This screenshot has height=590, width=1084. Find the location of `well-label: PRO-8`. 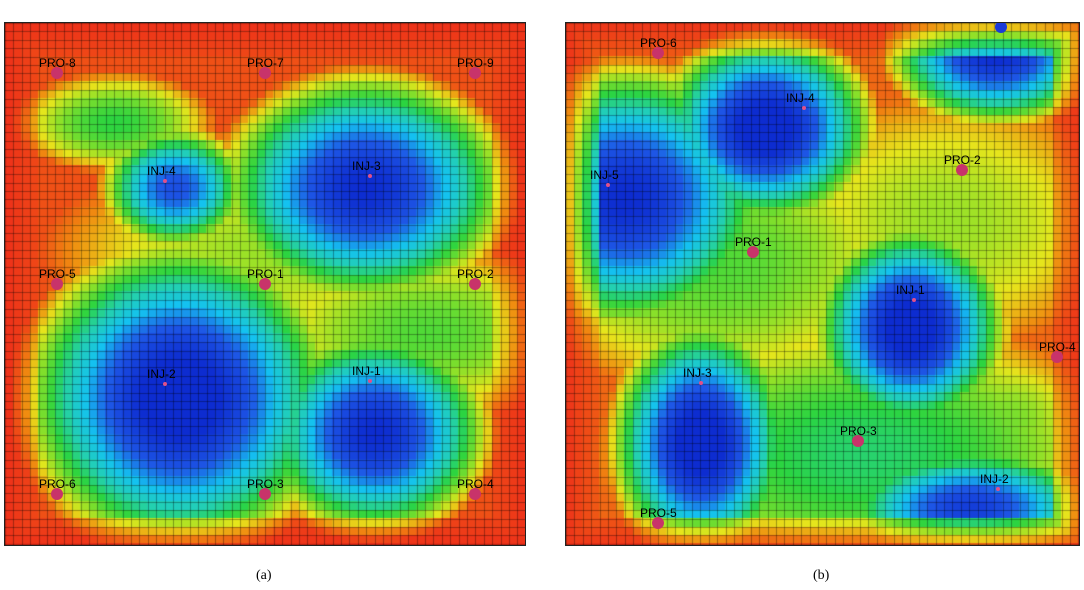

well-label: PRO-8 is located at coordinates (57, 63).